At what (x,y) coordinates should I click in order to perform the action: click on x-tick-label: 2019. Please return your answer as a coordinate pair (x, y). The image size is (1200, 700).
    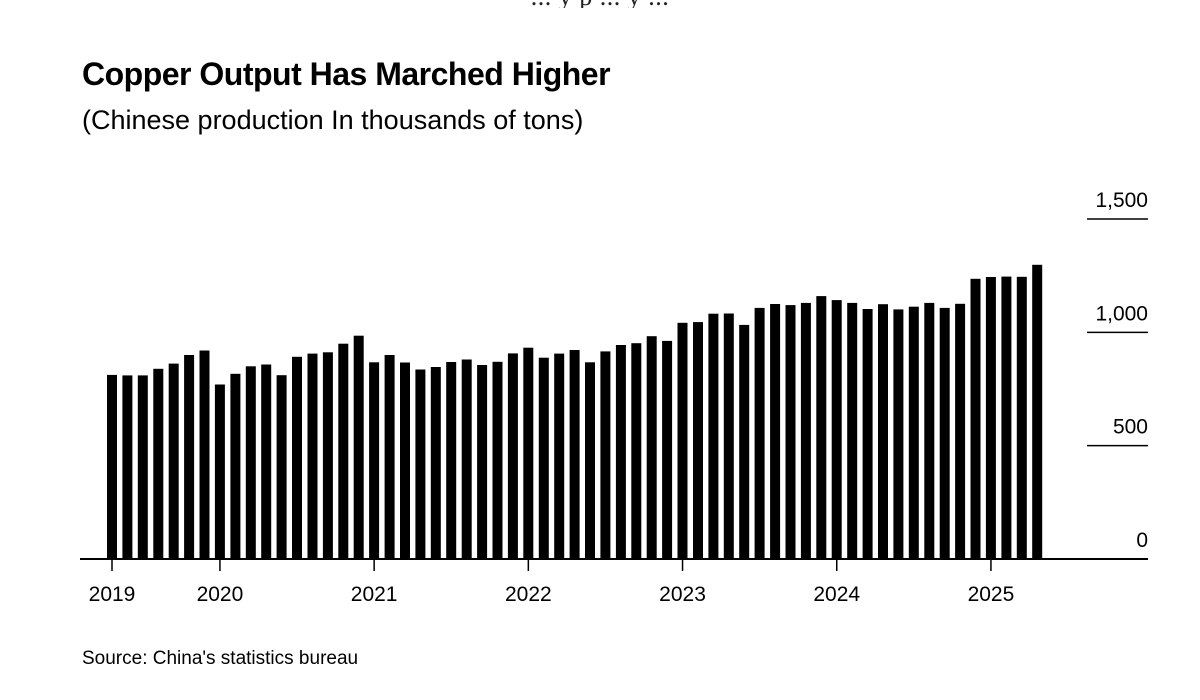
    Looking at the image, I should click on (112, 594).